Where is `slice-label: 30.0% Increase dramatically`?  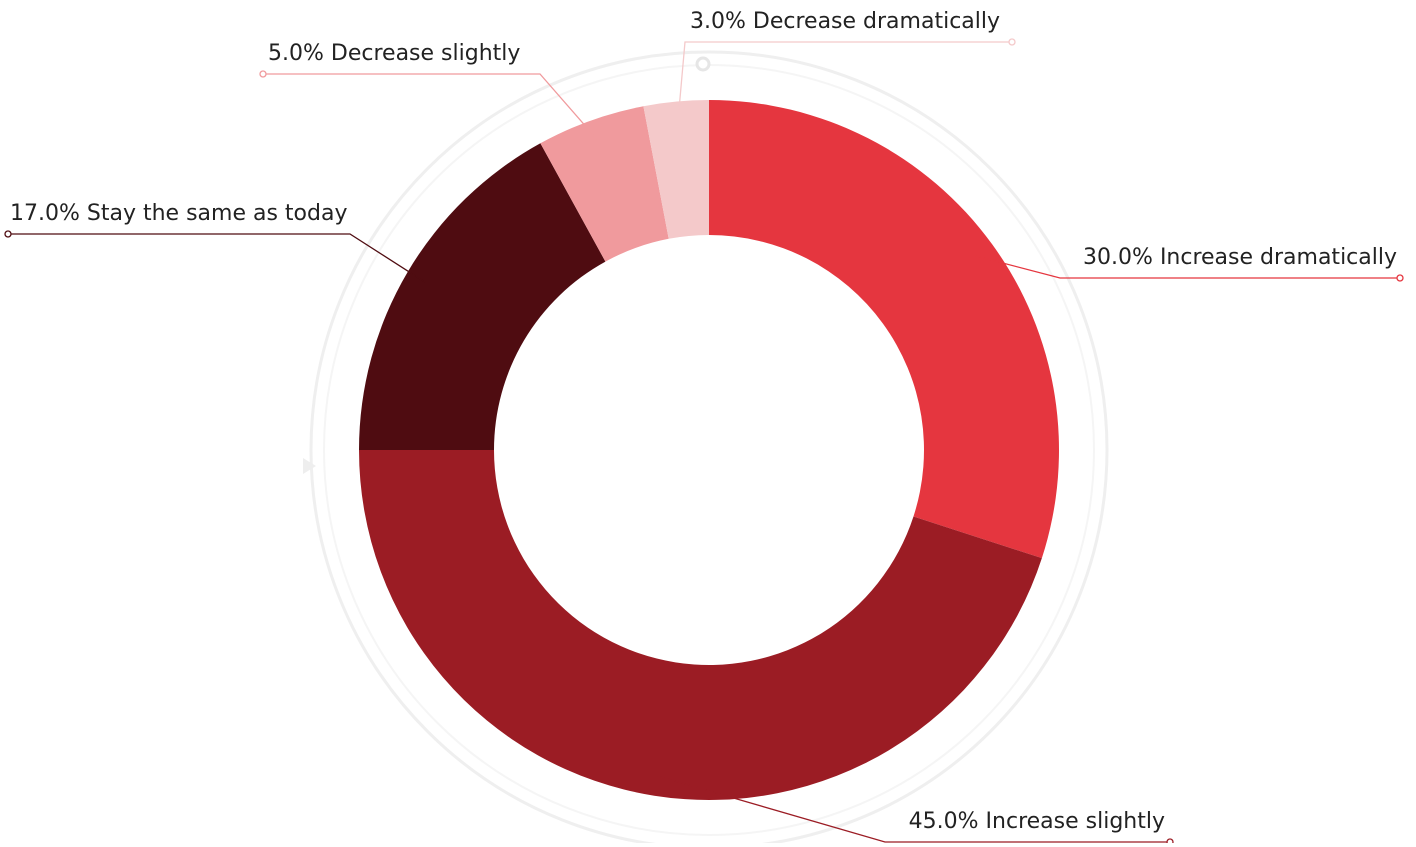
slice-label: 30.0% Increase dramatically is located at coordinates (1240, 257).